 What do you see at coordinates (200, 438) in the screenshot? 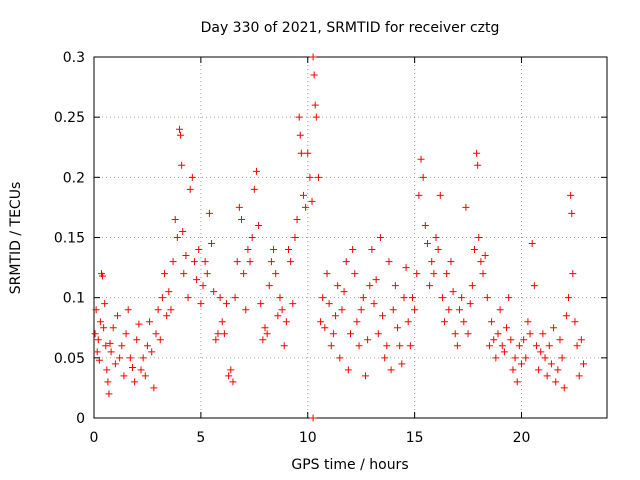
I see `x-tick-label: 5` at bounding box center [200, 438].